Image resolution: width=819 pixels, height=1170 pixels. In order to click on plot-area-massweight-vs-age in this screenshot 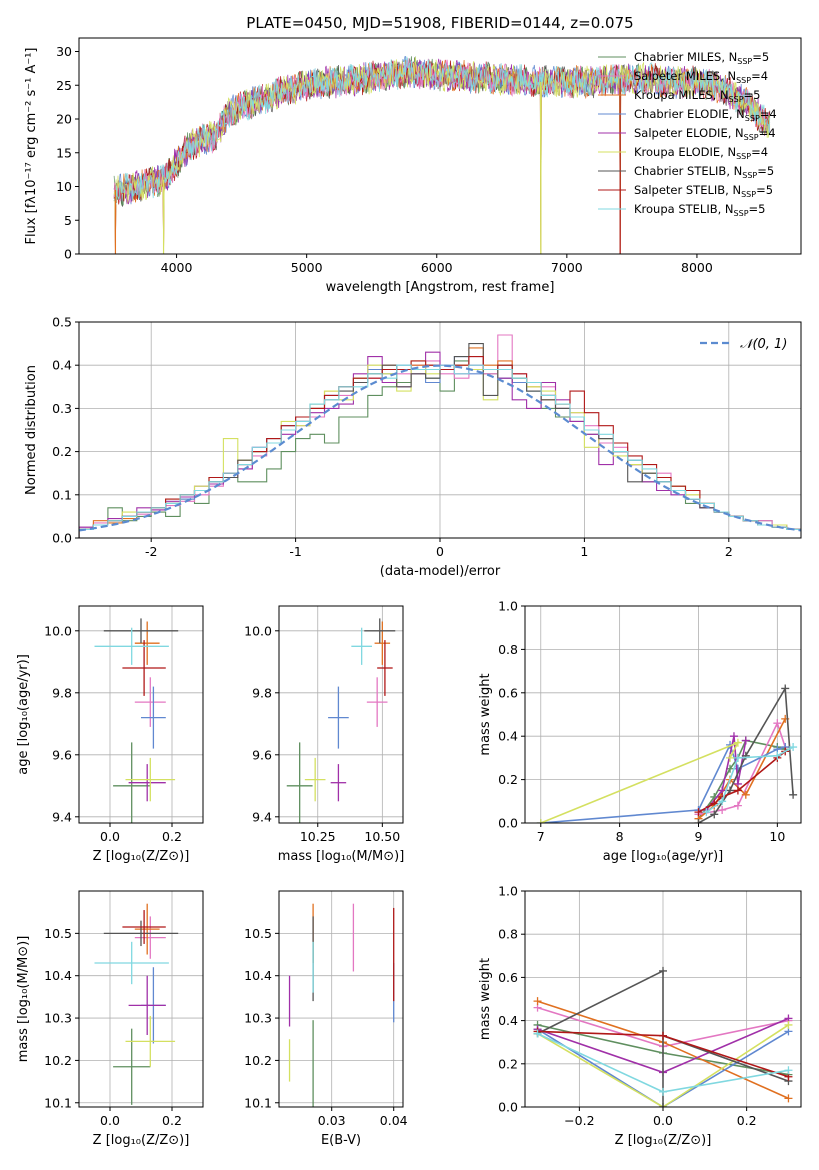, I will do `click(667, 753)`.